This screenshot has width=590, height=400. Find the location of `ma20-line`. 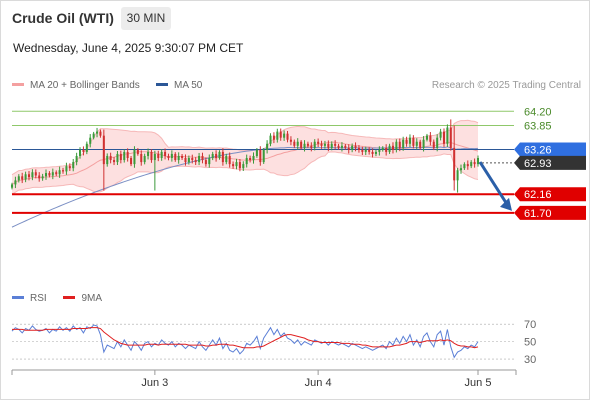

ma20-line is located at coordinates (245, 163).